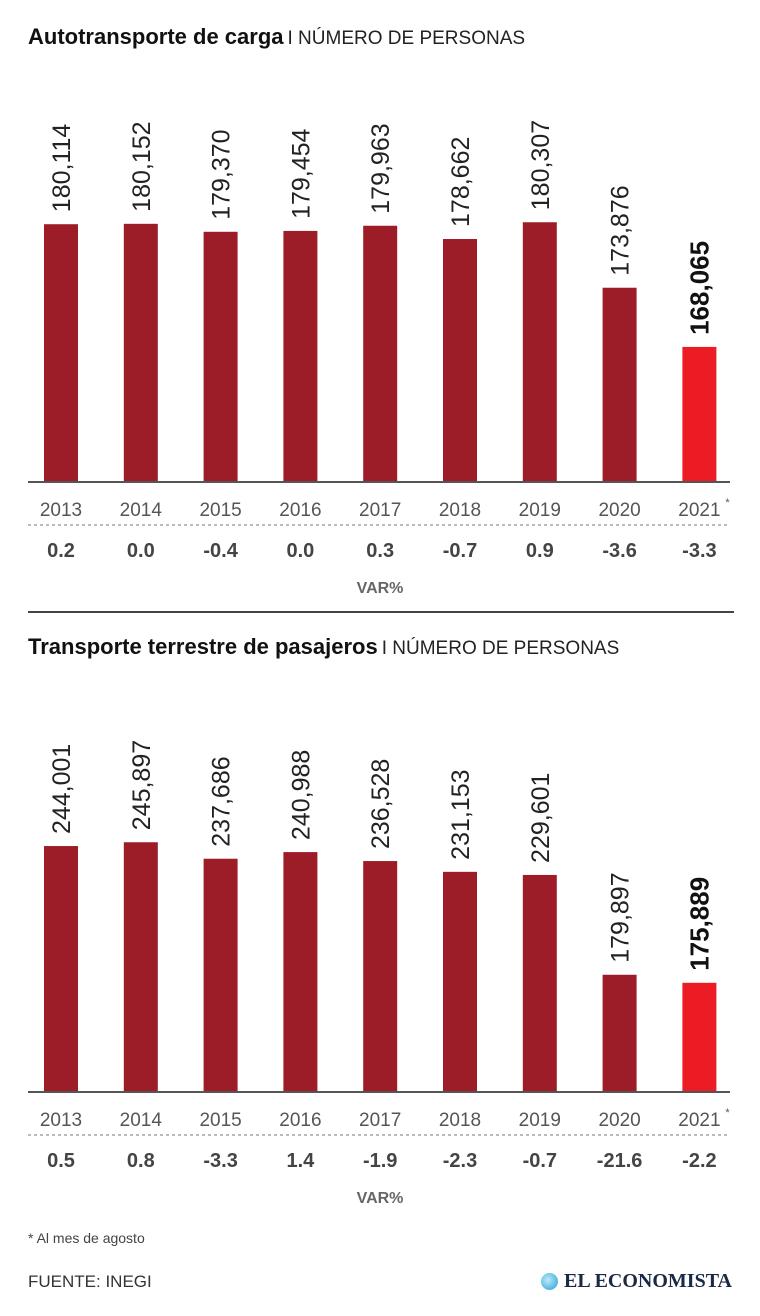 This screenshot has height=1316, width=760. What do you see at coordinates (621, 230) in the screenshot?
I see `value-label: 173,876` at bounding box center [621, 230].